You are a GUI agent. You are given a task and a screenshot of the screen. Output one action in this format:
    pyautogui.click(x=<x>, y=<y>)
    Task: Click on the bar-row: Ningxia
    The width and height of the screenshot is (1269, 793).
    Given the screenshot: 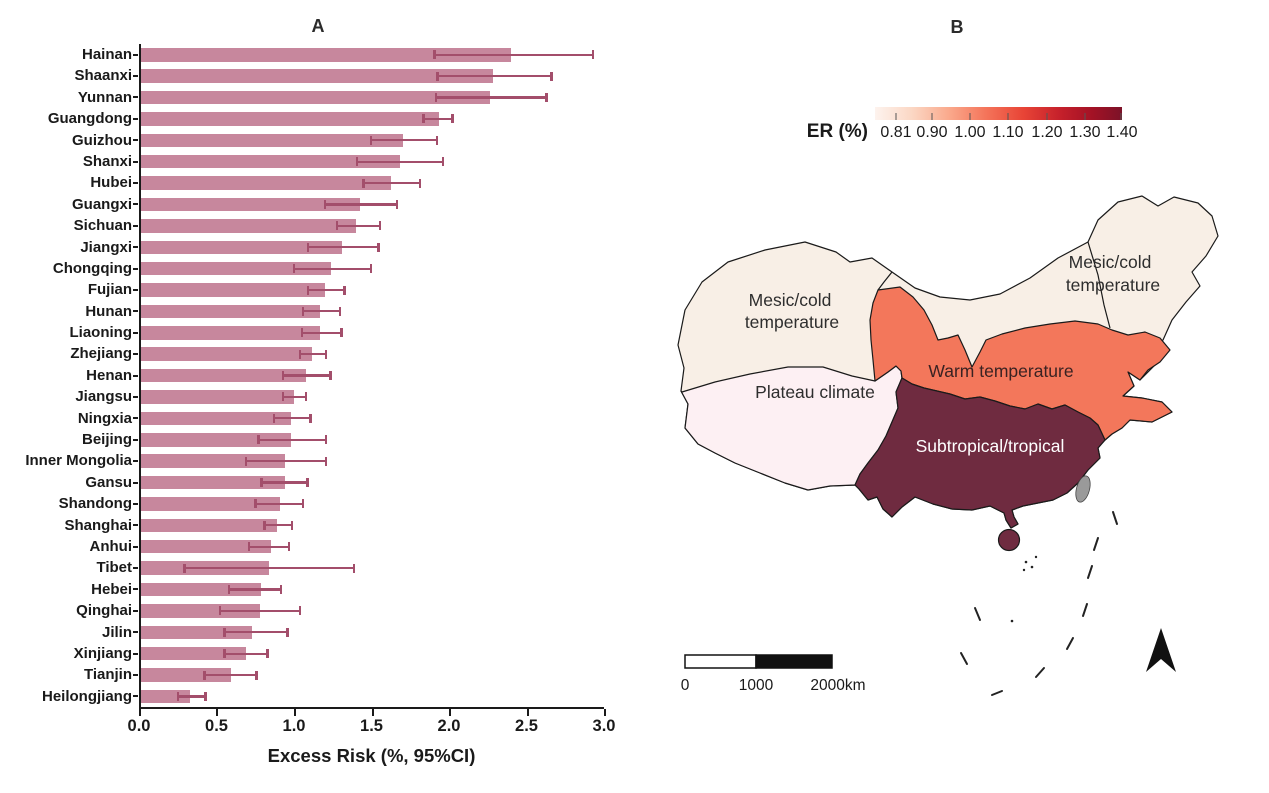 What is the action you would take?
    pyautogui.click(x=323, y=418)
    